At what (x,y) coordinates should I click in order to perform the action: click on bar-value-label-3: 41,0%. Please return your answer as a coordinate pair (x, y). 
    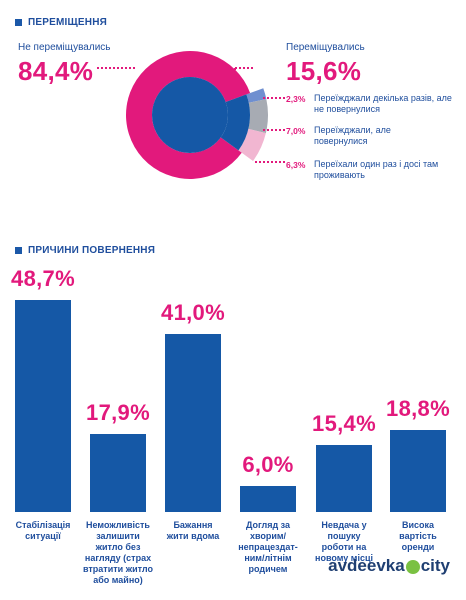
    Looking at the image, I should click on (193, 312).